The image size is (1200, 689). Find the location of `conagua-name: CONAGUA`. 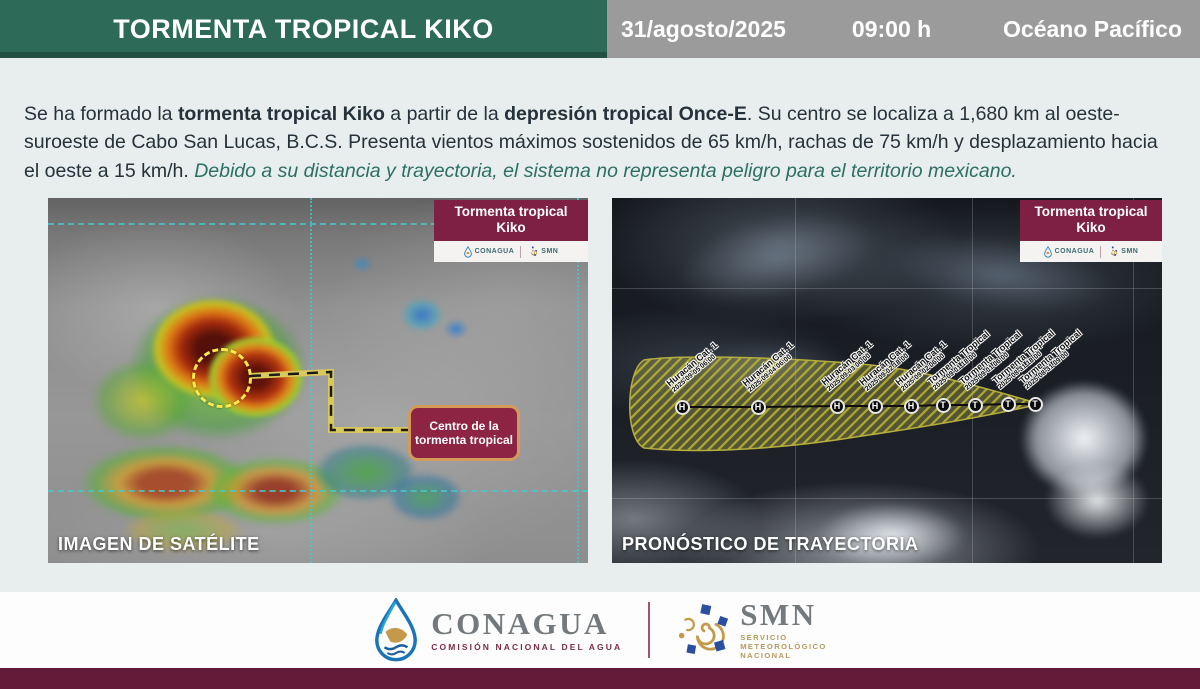

conagua-name: CONAGUA is located at coordinates (520, 623).